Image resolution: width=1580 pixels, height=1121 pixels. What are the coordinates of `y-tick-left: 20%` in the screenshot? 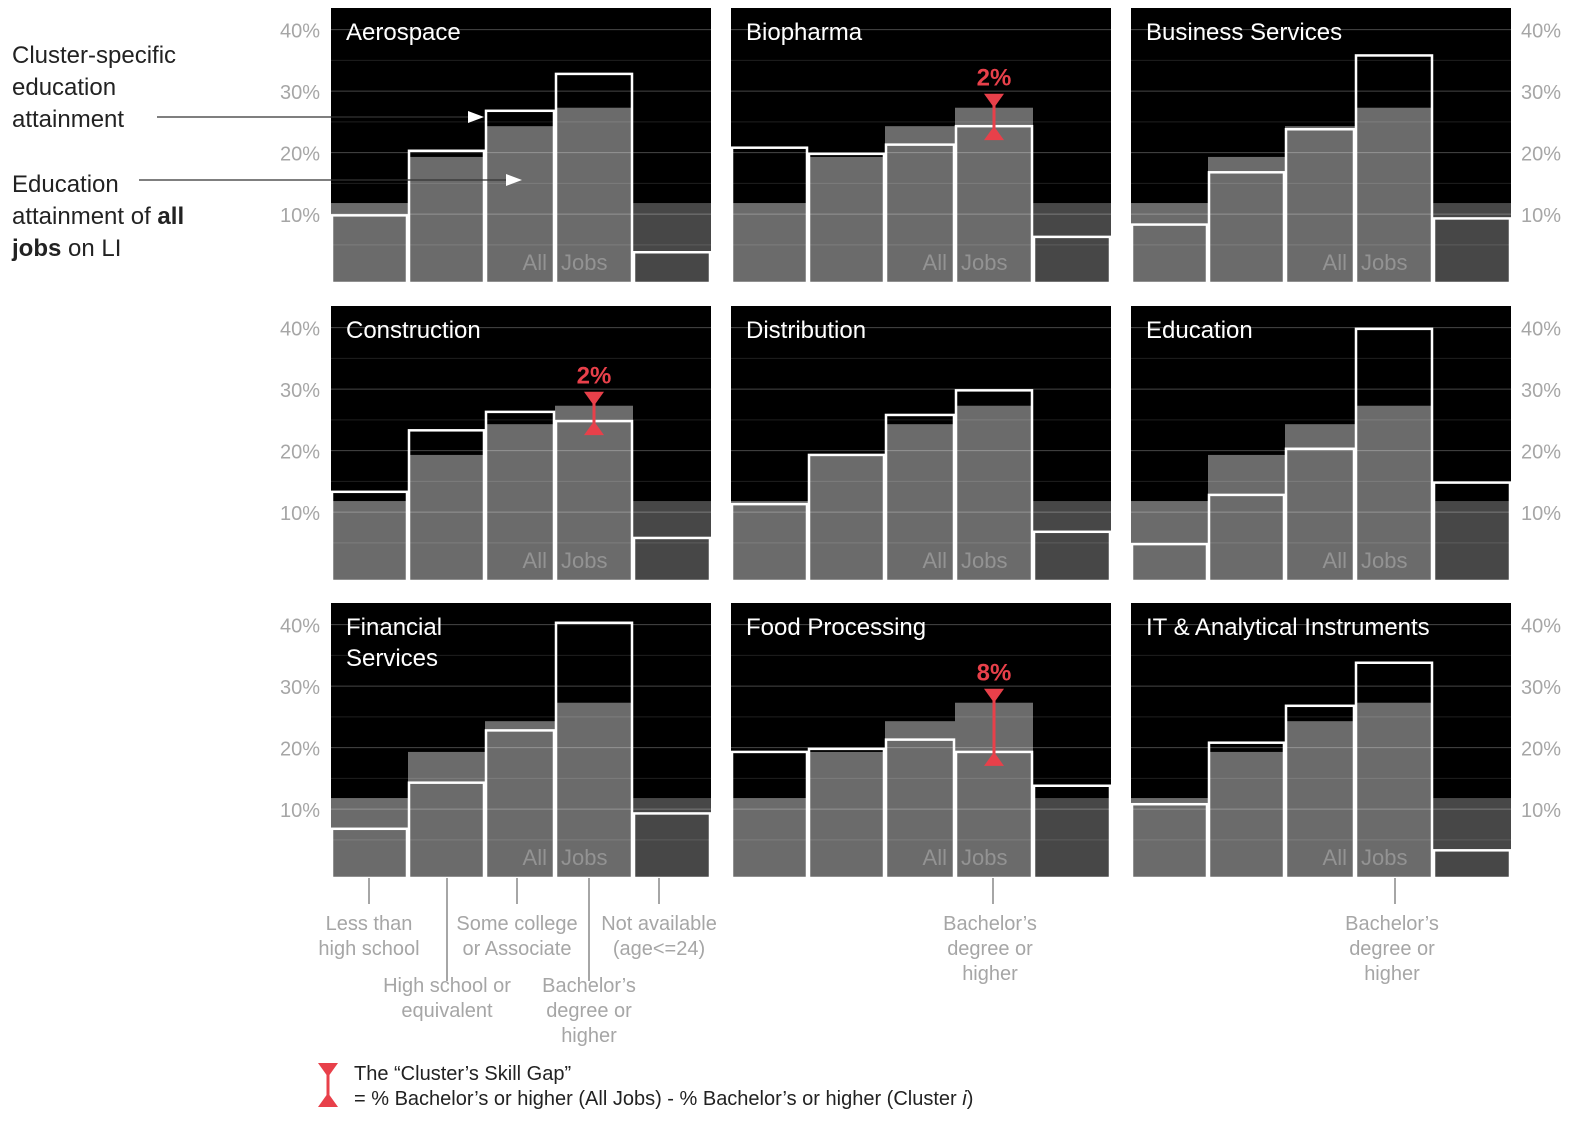 It's located at (300, 155).